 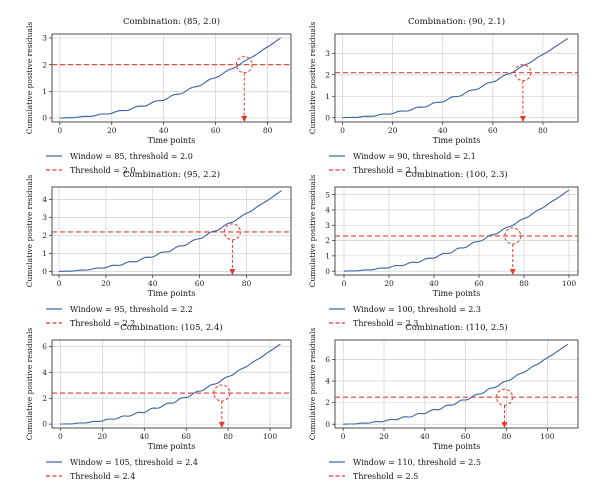 What do you see at coordinates (417, 309) in the screenshot?
I see `legend-series-label: Window = 100, threshold = 2.3` at bounding box center [417, 309].